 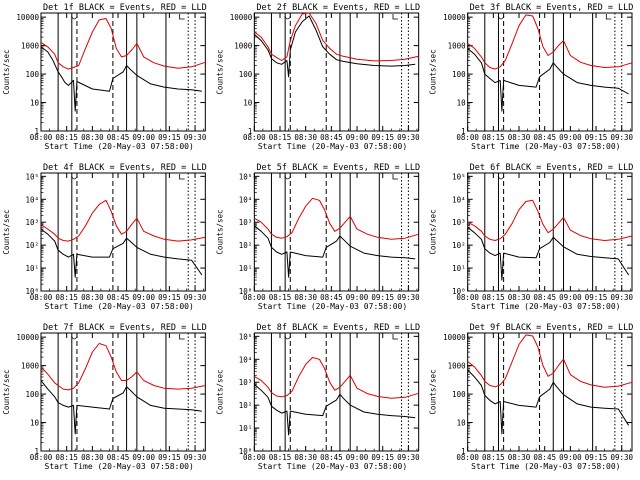 I want to click on y-tick-label: 10¹, so click(x=246, y=268).